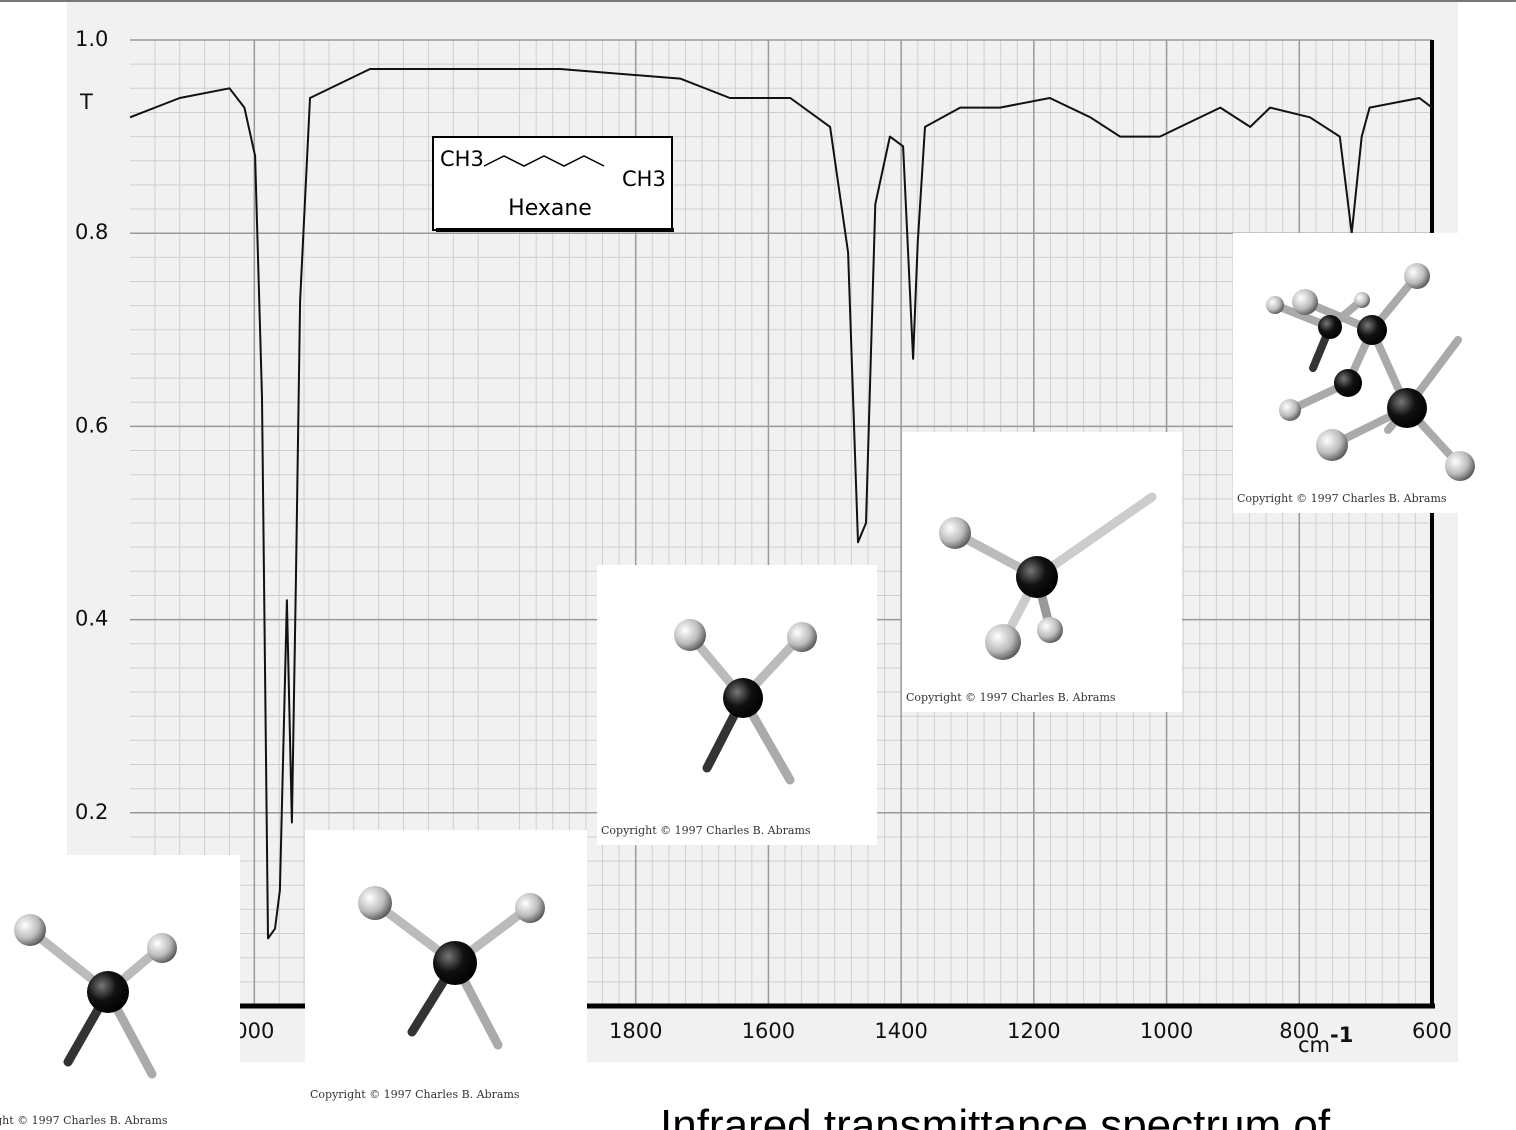 Image resolution: width=1516 pixels, height=1130 pixels. Describe the element at coordinates (900, 1031) in the screenshot. I see `x-tick-label: 1400` at that location.